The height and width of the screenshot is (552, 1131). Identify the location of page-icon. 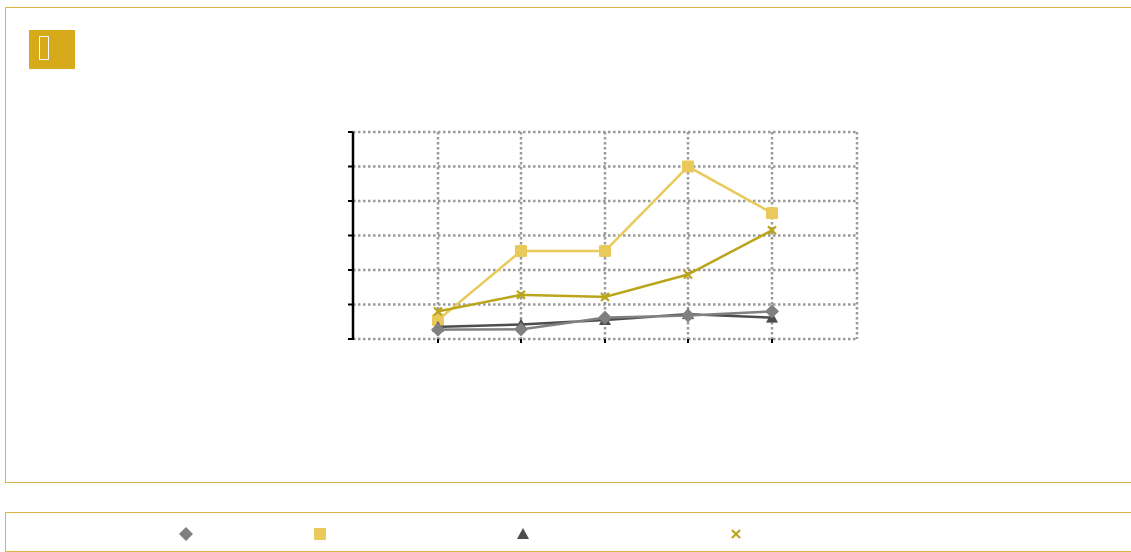
(44, 48).